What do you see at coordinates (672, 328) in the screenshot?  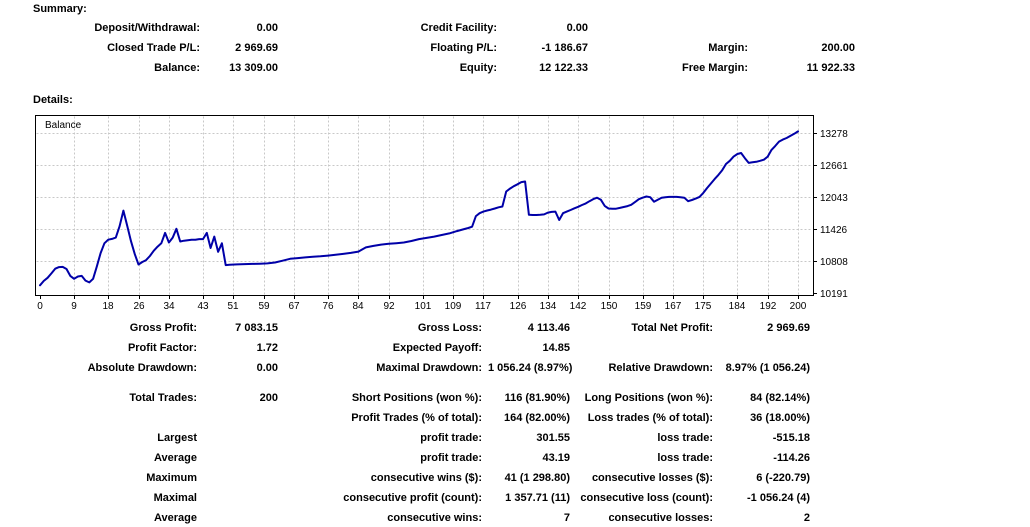 I see `total-net-profit-label: Total Net Profit:` at bounding box center [672, 328].